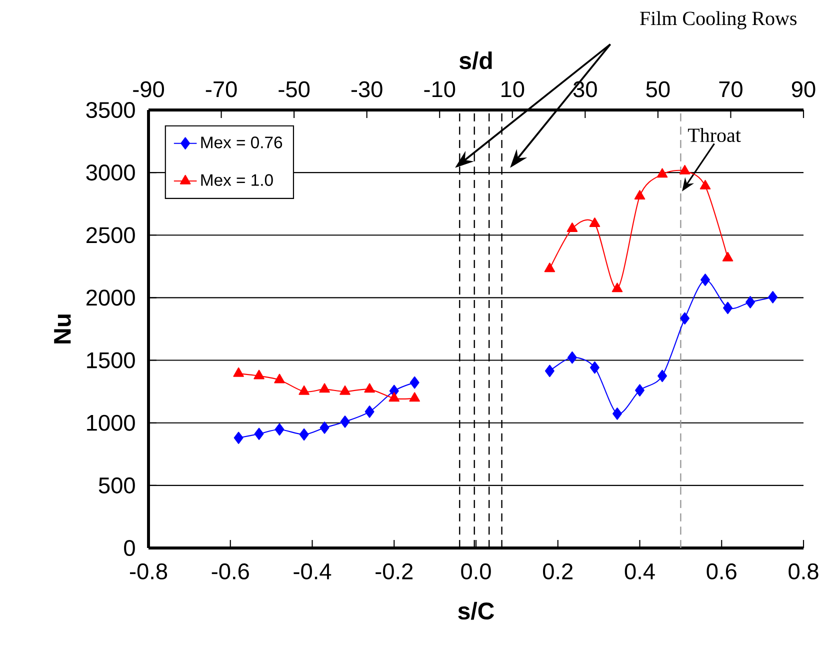 This screenshot has height=665, width=825. I want to click on x2-tick-label: 30, so click(585, 89).